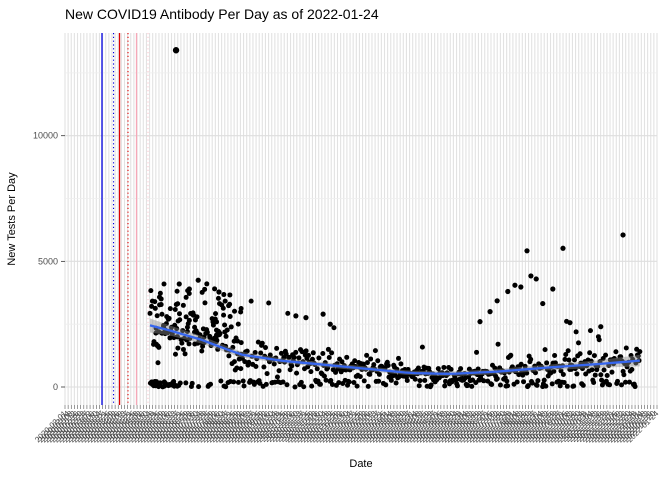 The height and width of the screenshot is (480, 672). I want to click on svg-text: 10000, so click(45, 136).